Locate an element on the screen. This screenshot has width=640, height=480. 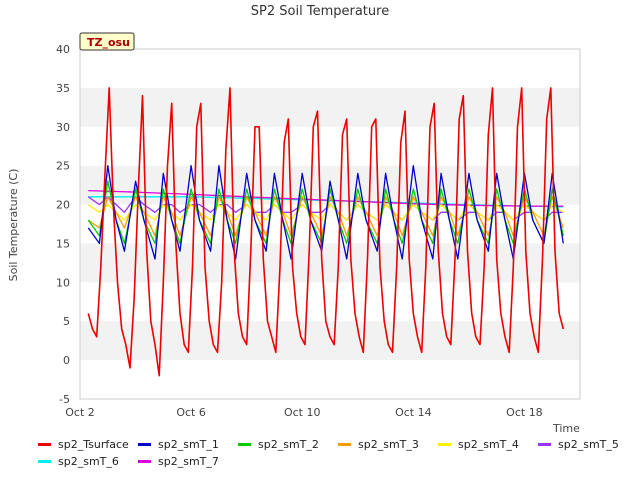
y-axis-label: Soil Temperature (C) is located at coordinates (13, 225).